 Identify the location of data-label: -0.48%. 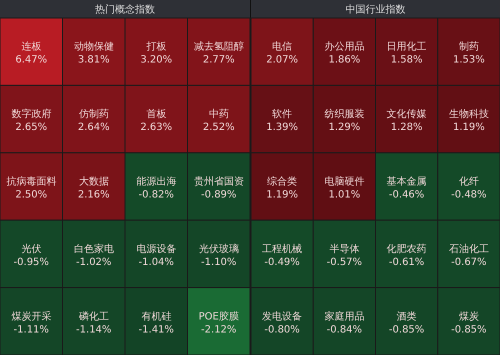
(469, 195).